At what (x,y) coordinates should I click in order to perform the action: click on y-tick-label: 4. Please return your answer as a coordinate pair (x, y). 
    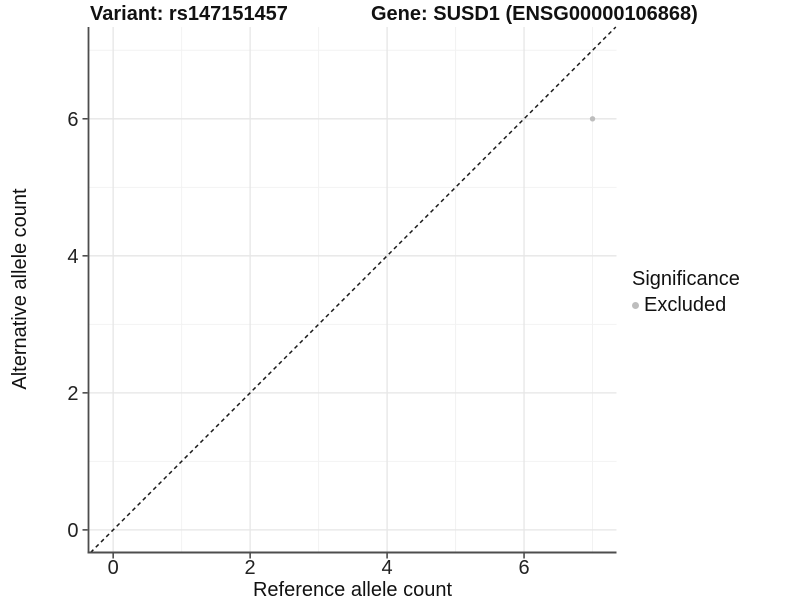
    Looking at the image, I should click on (72, 257).